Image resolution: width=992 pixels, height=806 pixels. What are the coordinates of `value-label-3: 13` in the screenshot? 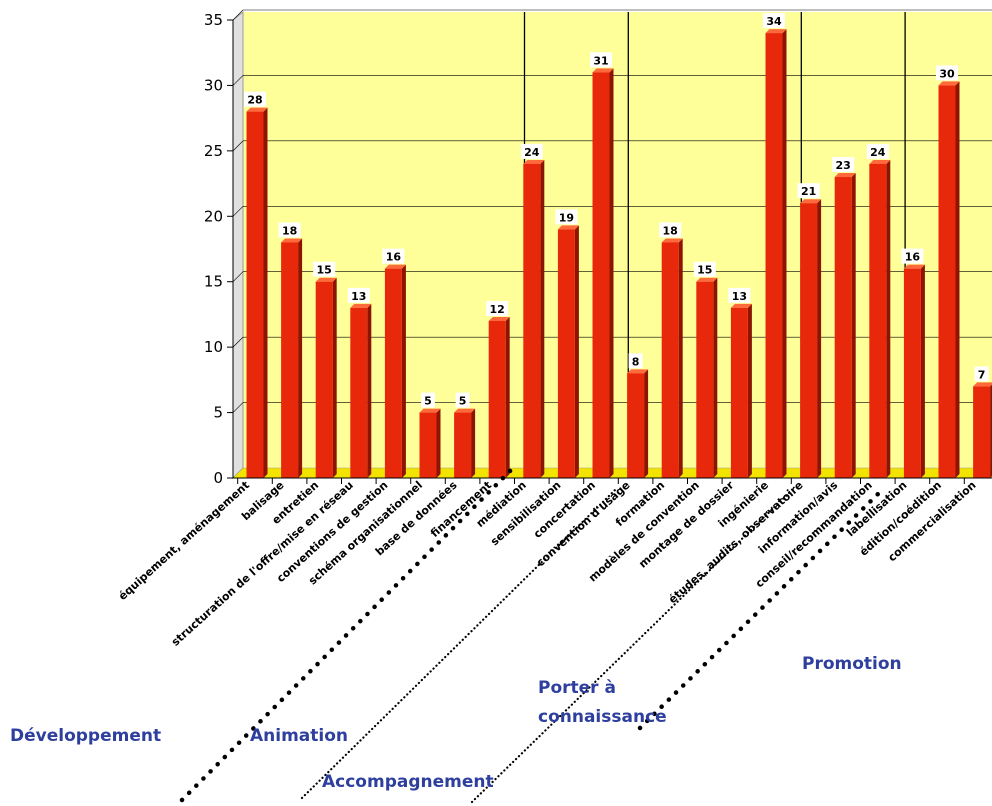 It's located at (358, 296).